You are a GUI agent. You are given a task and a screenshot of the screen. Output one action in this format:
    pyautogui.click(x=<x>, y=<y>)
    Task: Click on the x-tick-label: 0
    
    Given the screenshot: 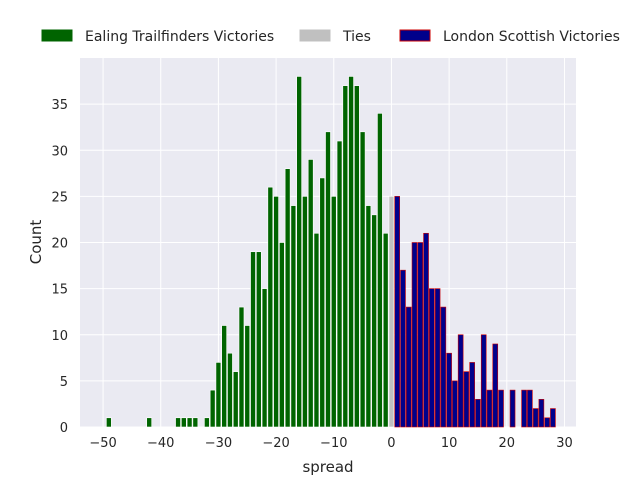 What is the action you would take?
    pyautogui.click(x=391, y=443)
    